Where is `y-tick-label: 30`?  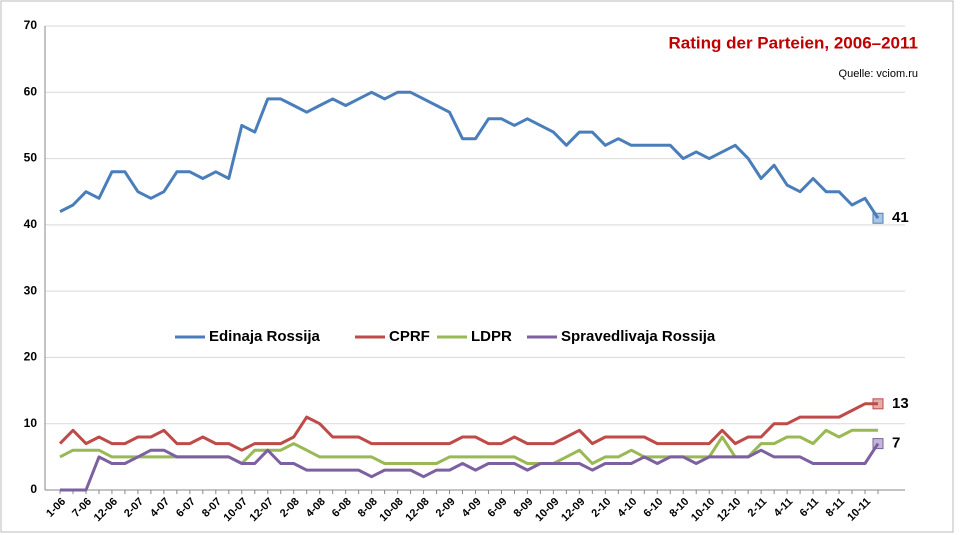 y-tick-label: 30 is located at coordinates (31, 290).